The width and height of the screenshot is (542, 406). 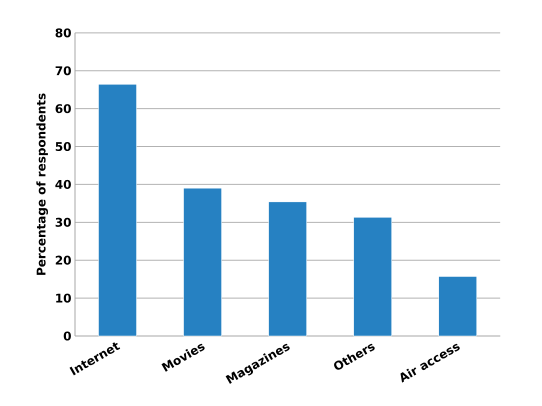 What do you see at coordinates (63, 147) in the screenshot?
I see `y-tick-label: 50` at bounding box center [63, 147].